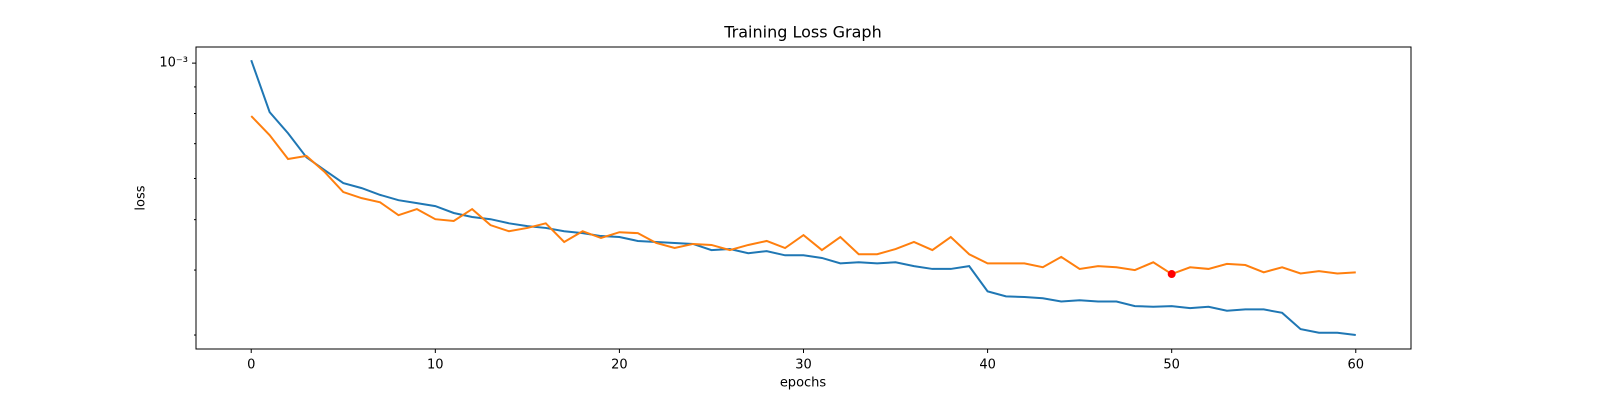 Image resolution: width=1600 pixels, height=404 pixels. Describe the element at coordinates (619, 365) in the screenshot. I see `x-tick-label: 20` at that location.